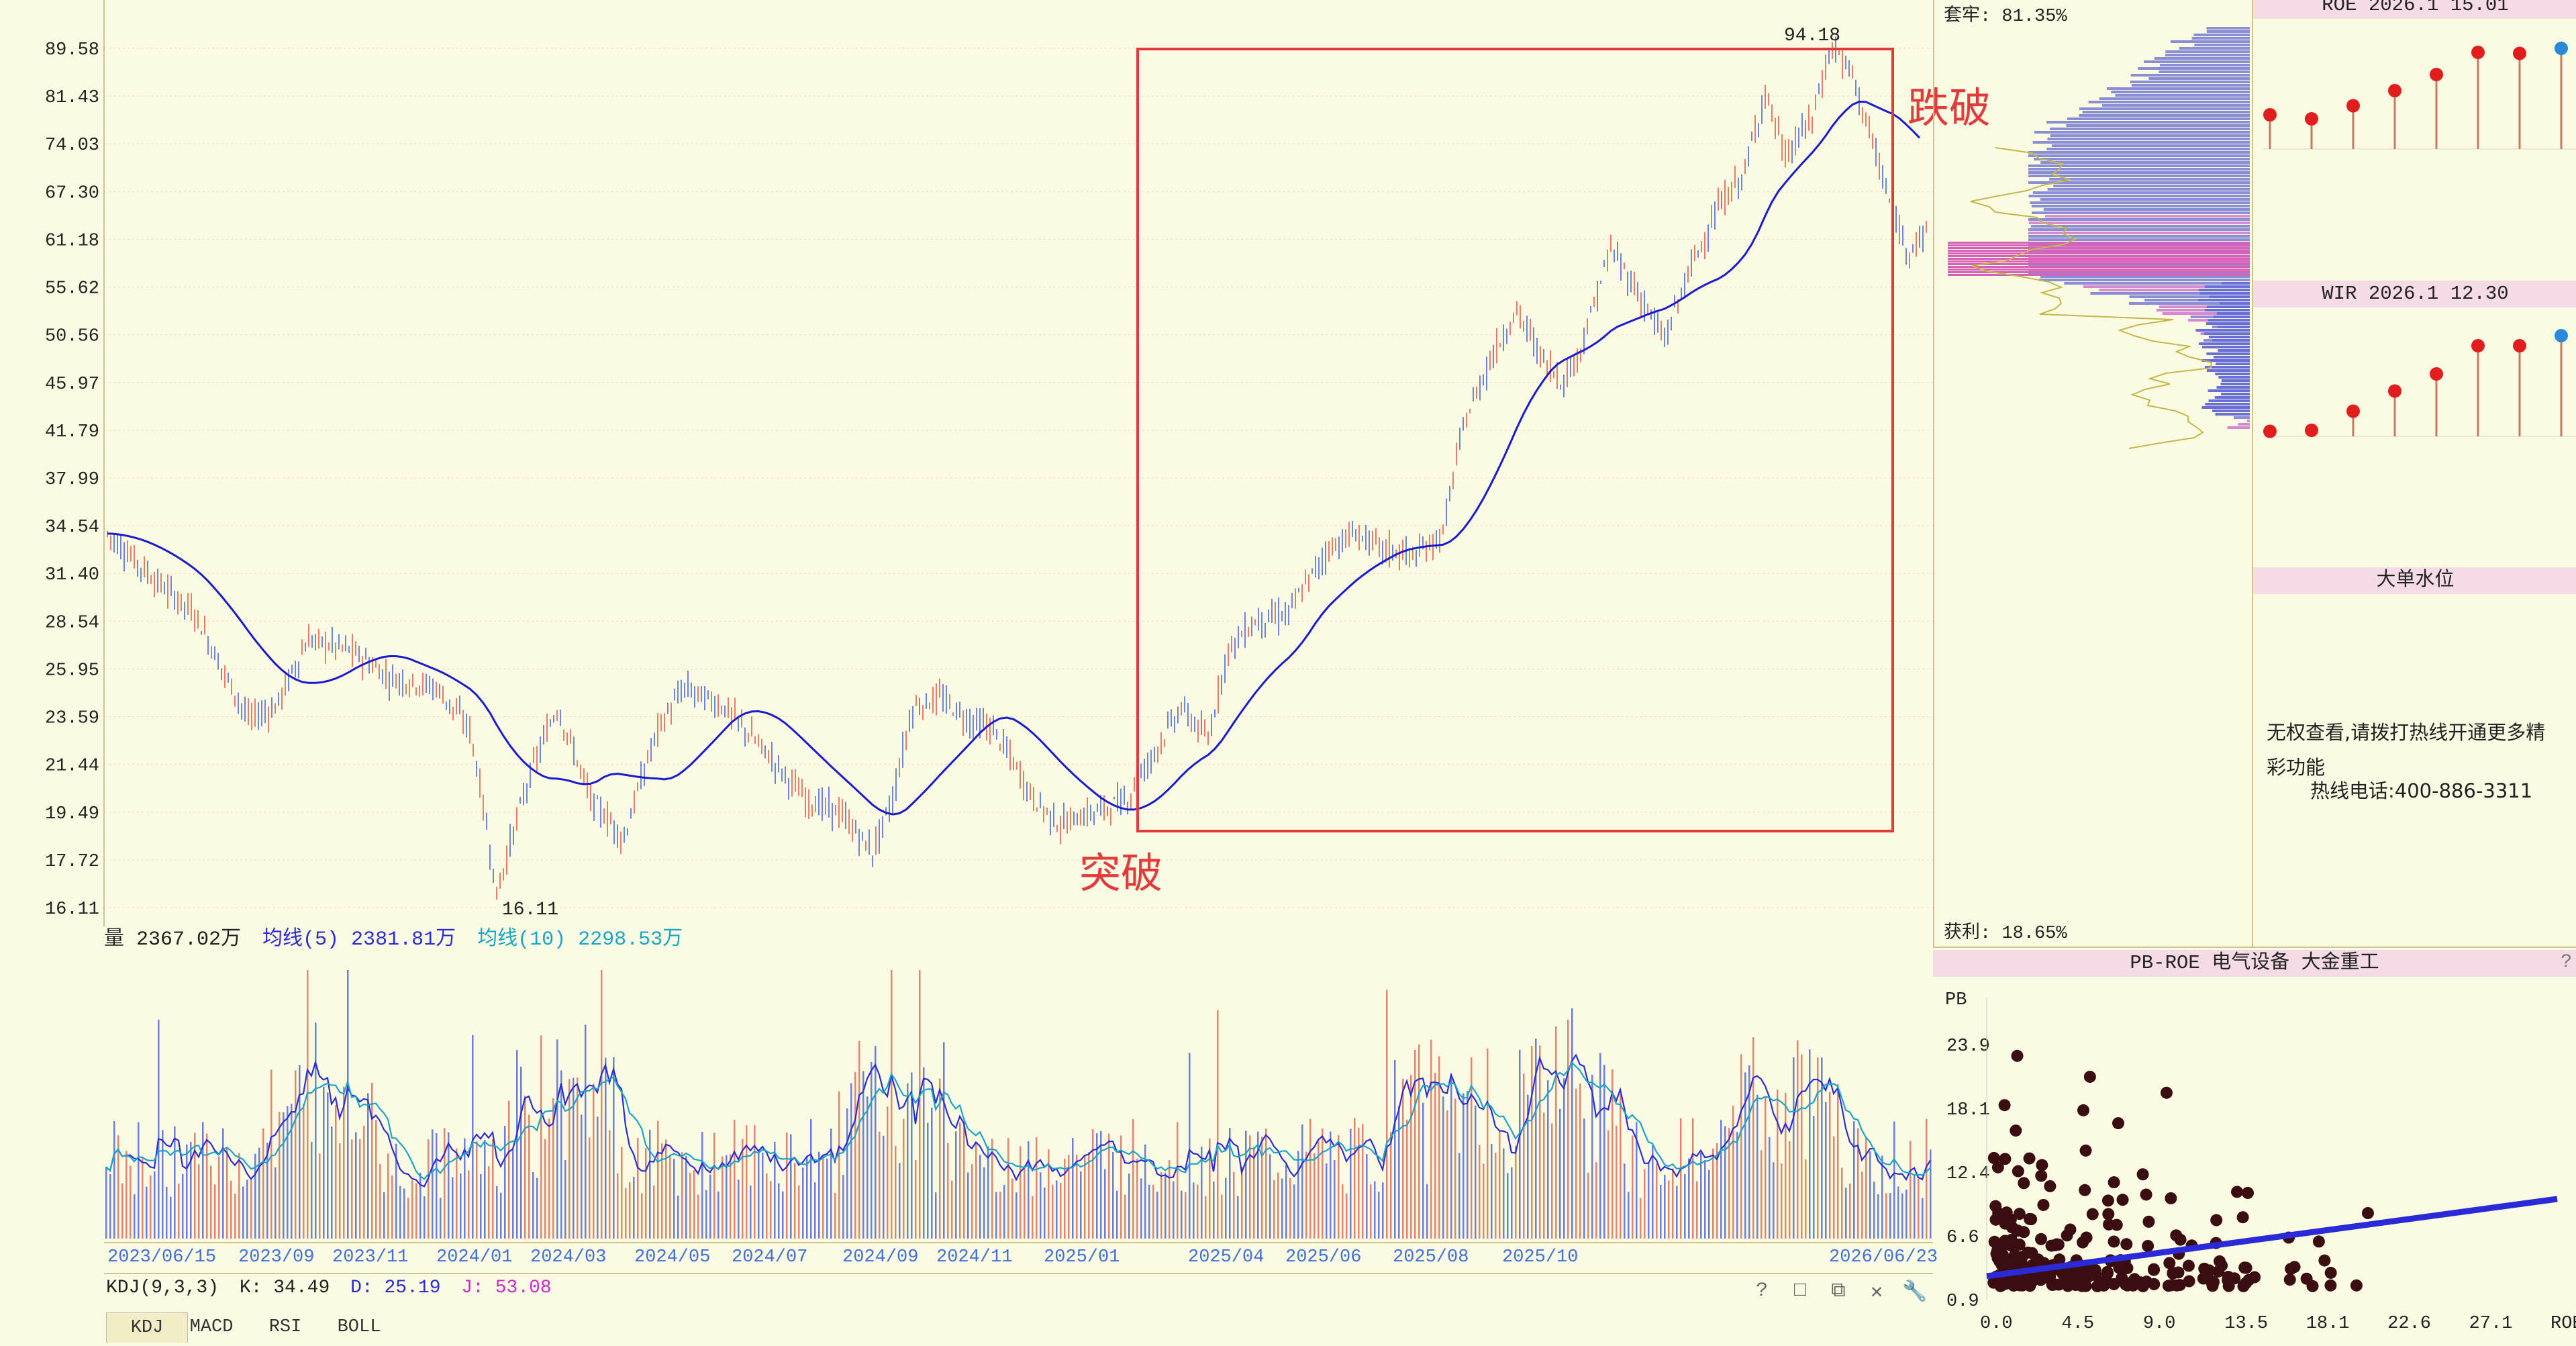 The height and width of the screenshot is (1346, 2576). I want to click on price-tick-label: 19.49, so click(72, 814).